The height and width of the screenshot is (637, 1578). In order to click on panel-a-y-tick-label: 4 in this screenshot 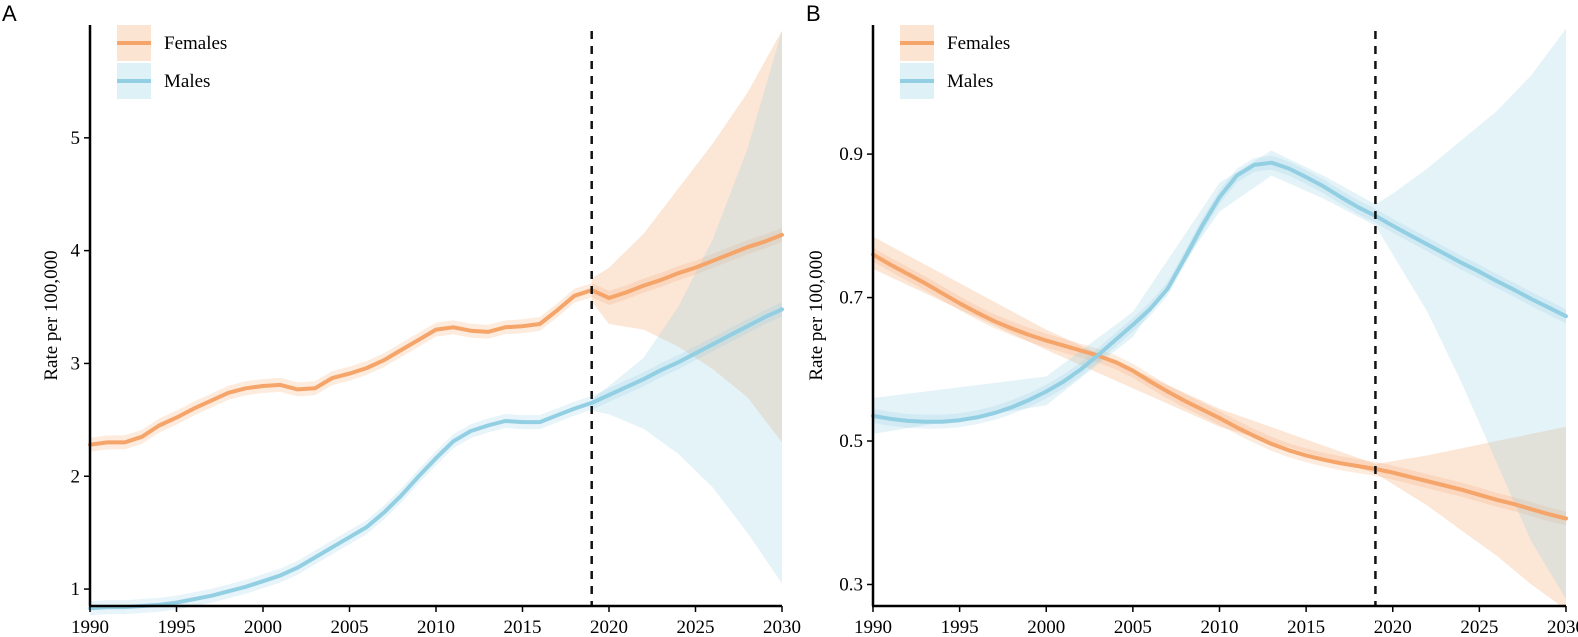, I will do `click(76, 251)`.